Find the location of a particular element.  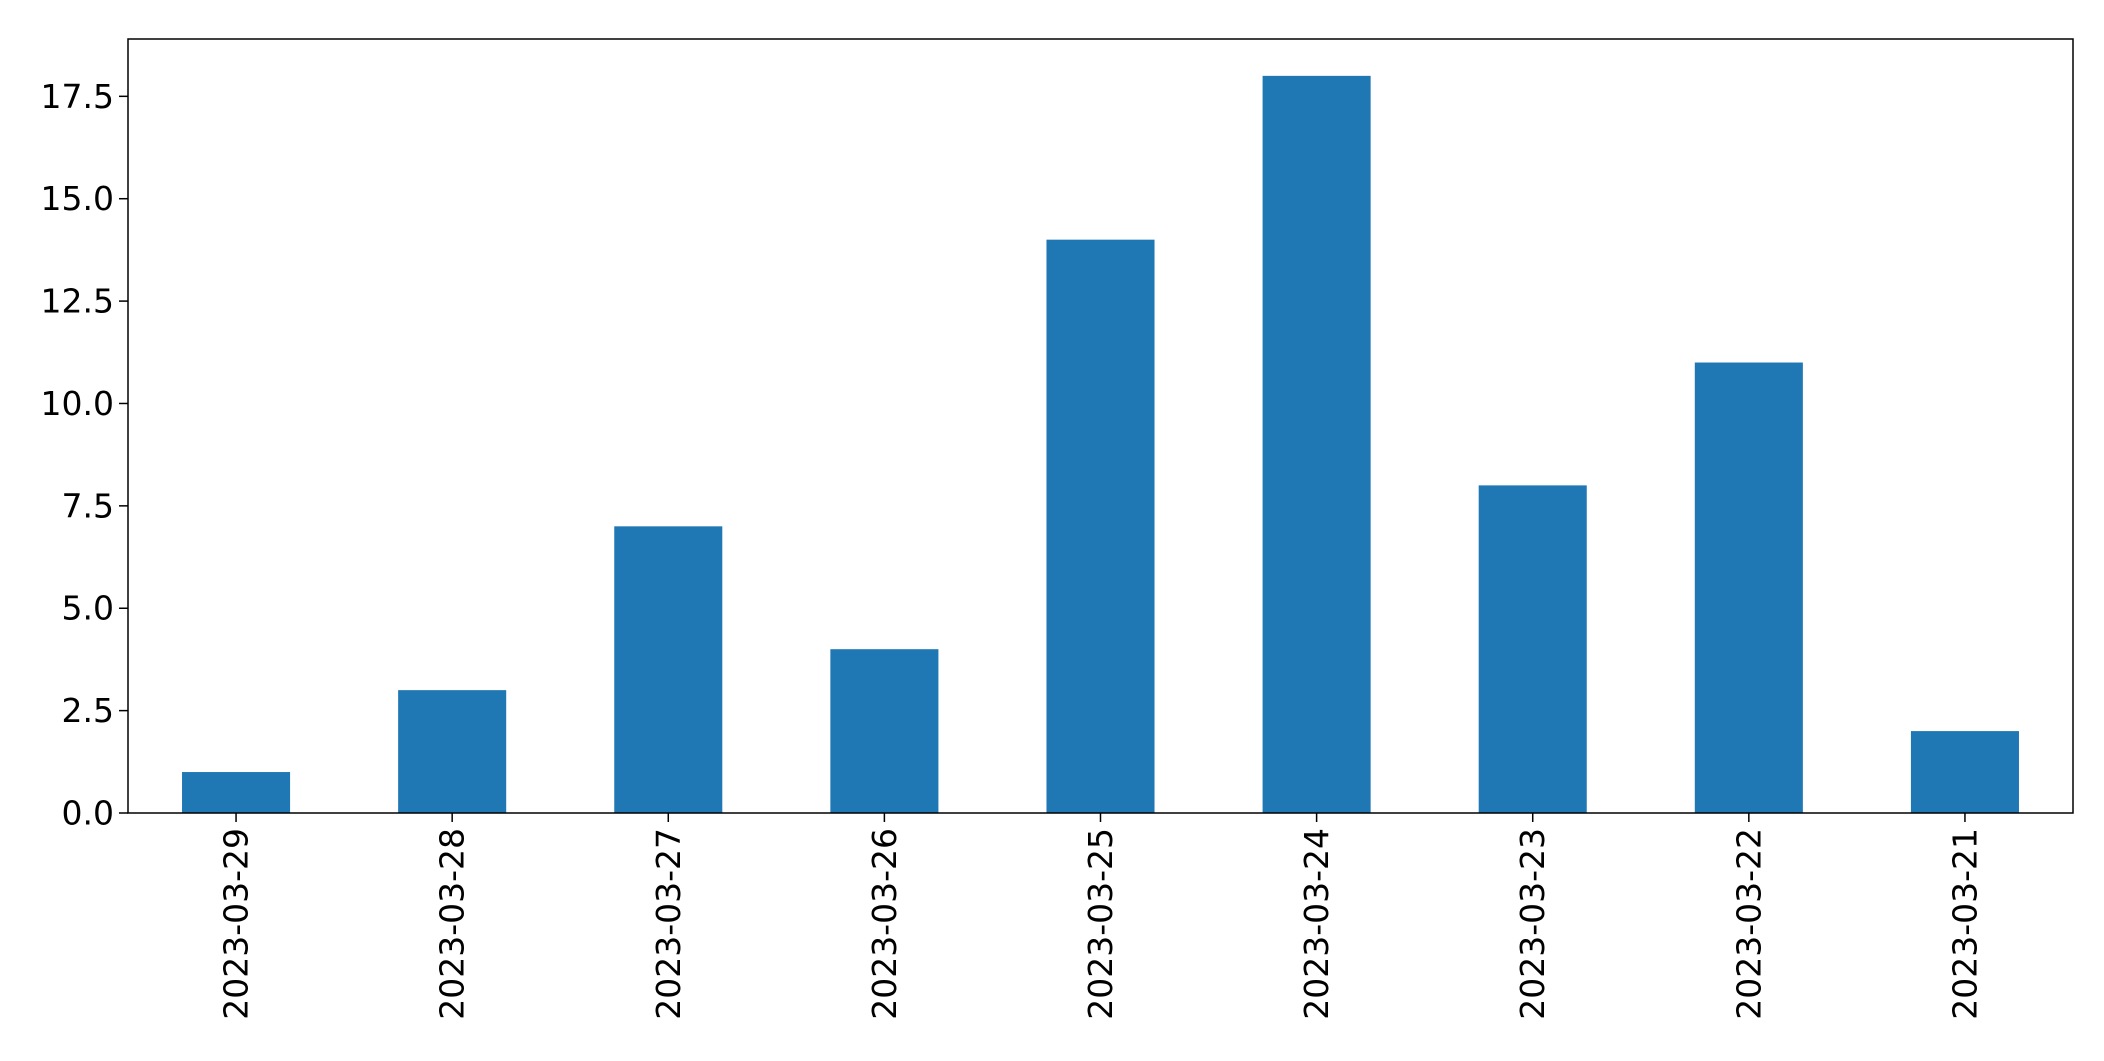

x-tick-label: 2023-03-24 is located at coordinates (1316, 924).